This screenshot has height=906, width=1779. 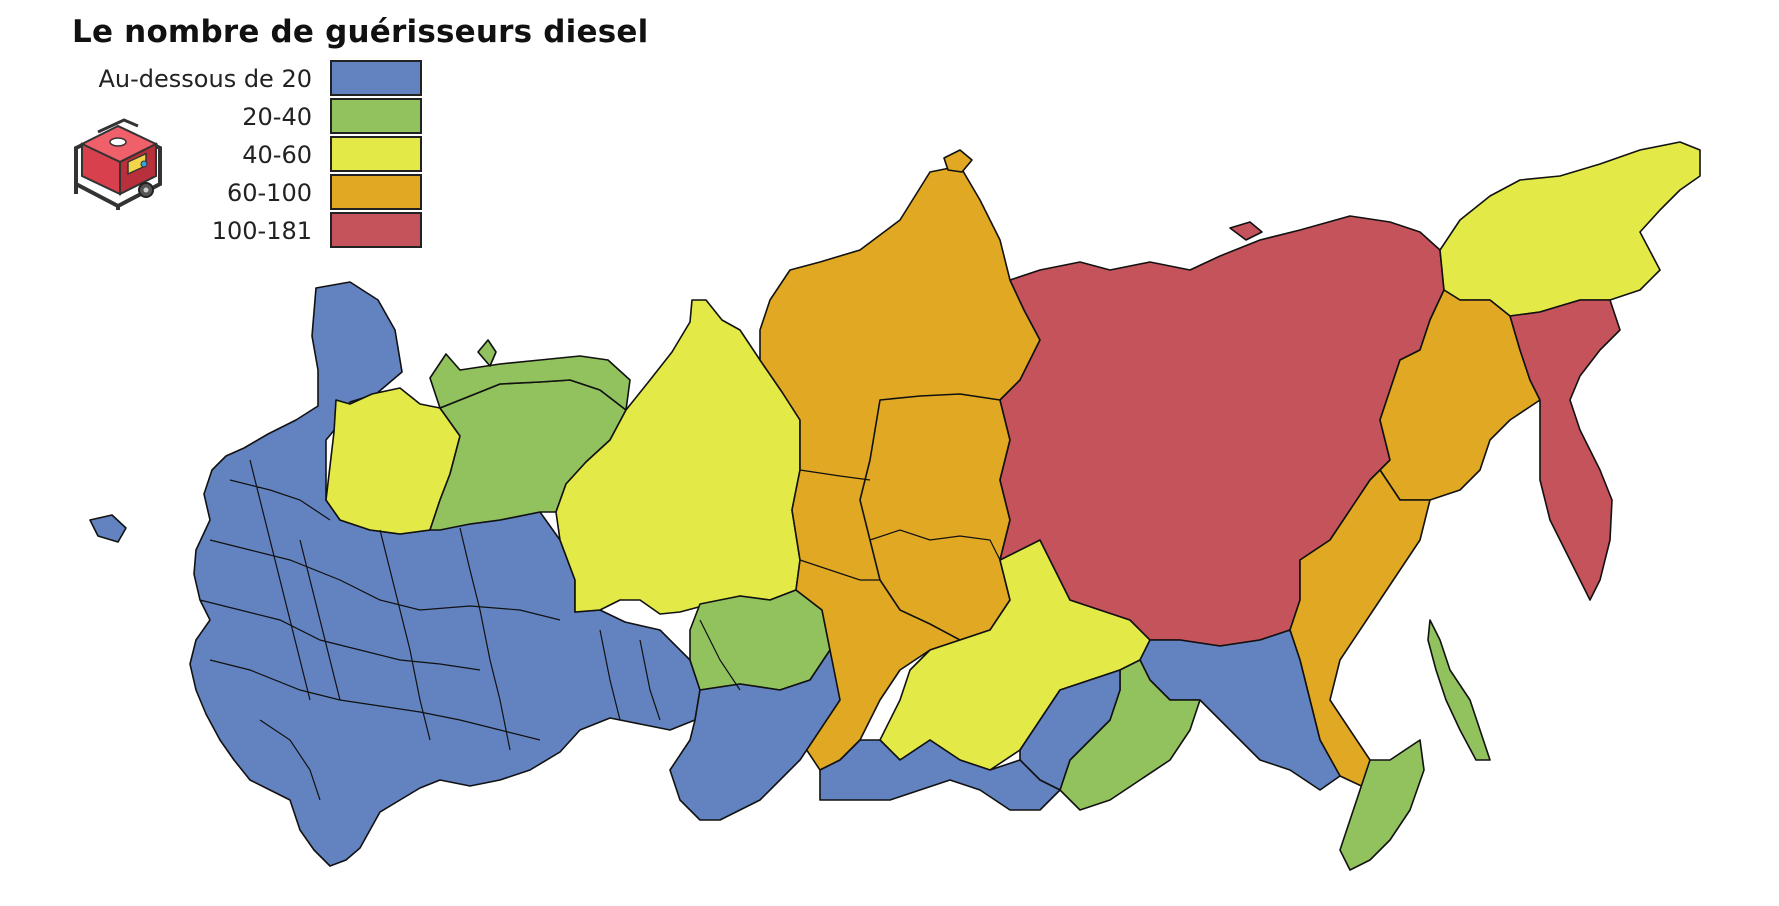 I want to click on generator-icon, so click(x=118, y=164).